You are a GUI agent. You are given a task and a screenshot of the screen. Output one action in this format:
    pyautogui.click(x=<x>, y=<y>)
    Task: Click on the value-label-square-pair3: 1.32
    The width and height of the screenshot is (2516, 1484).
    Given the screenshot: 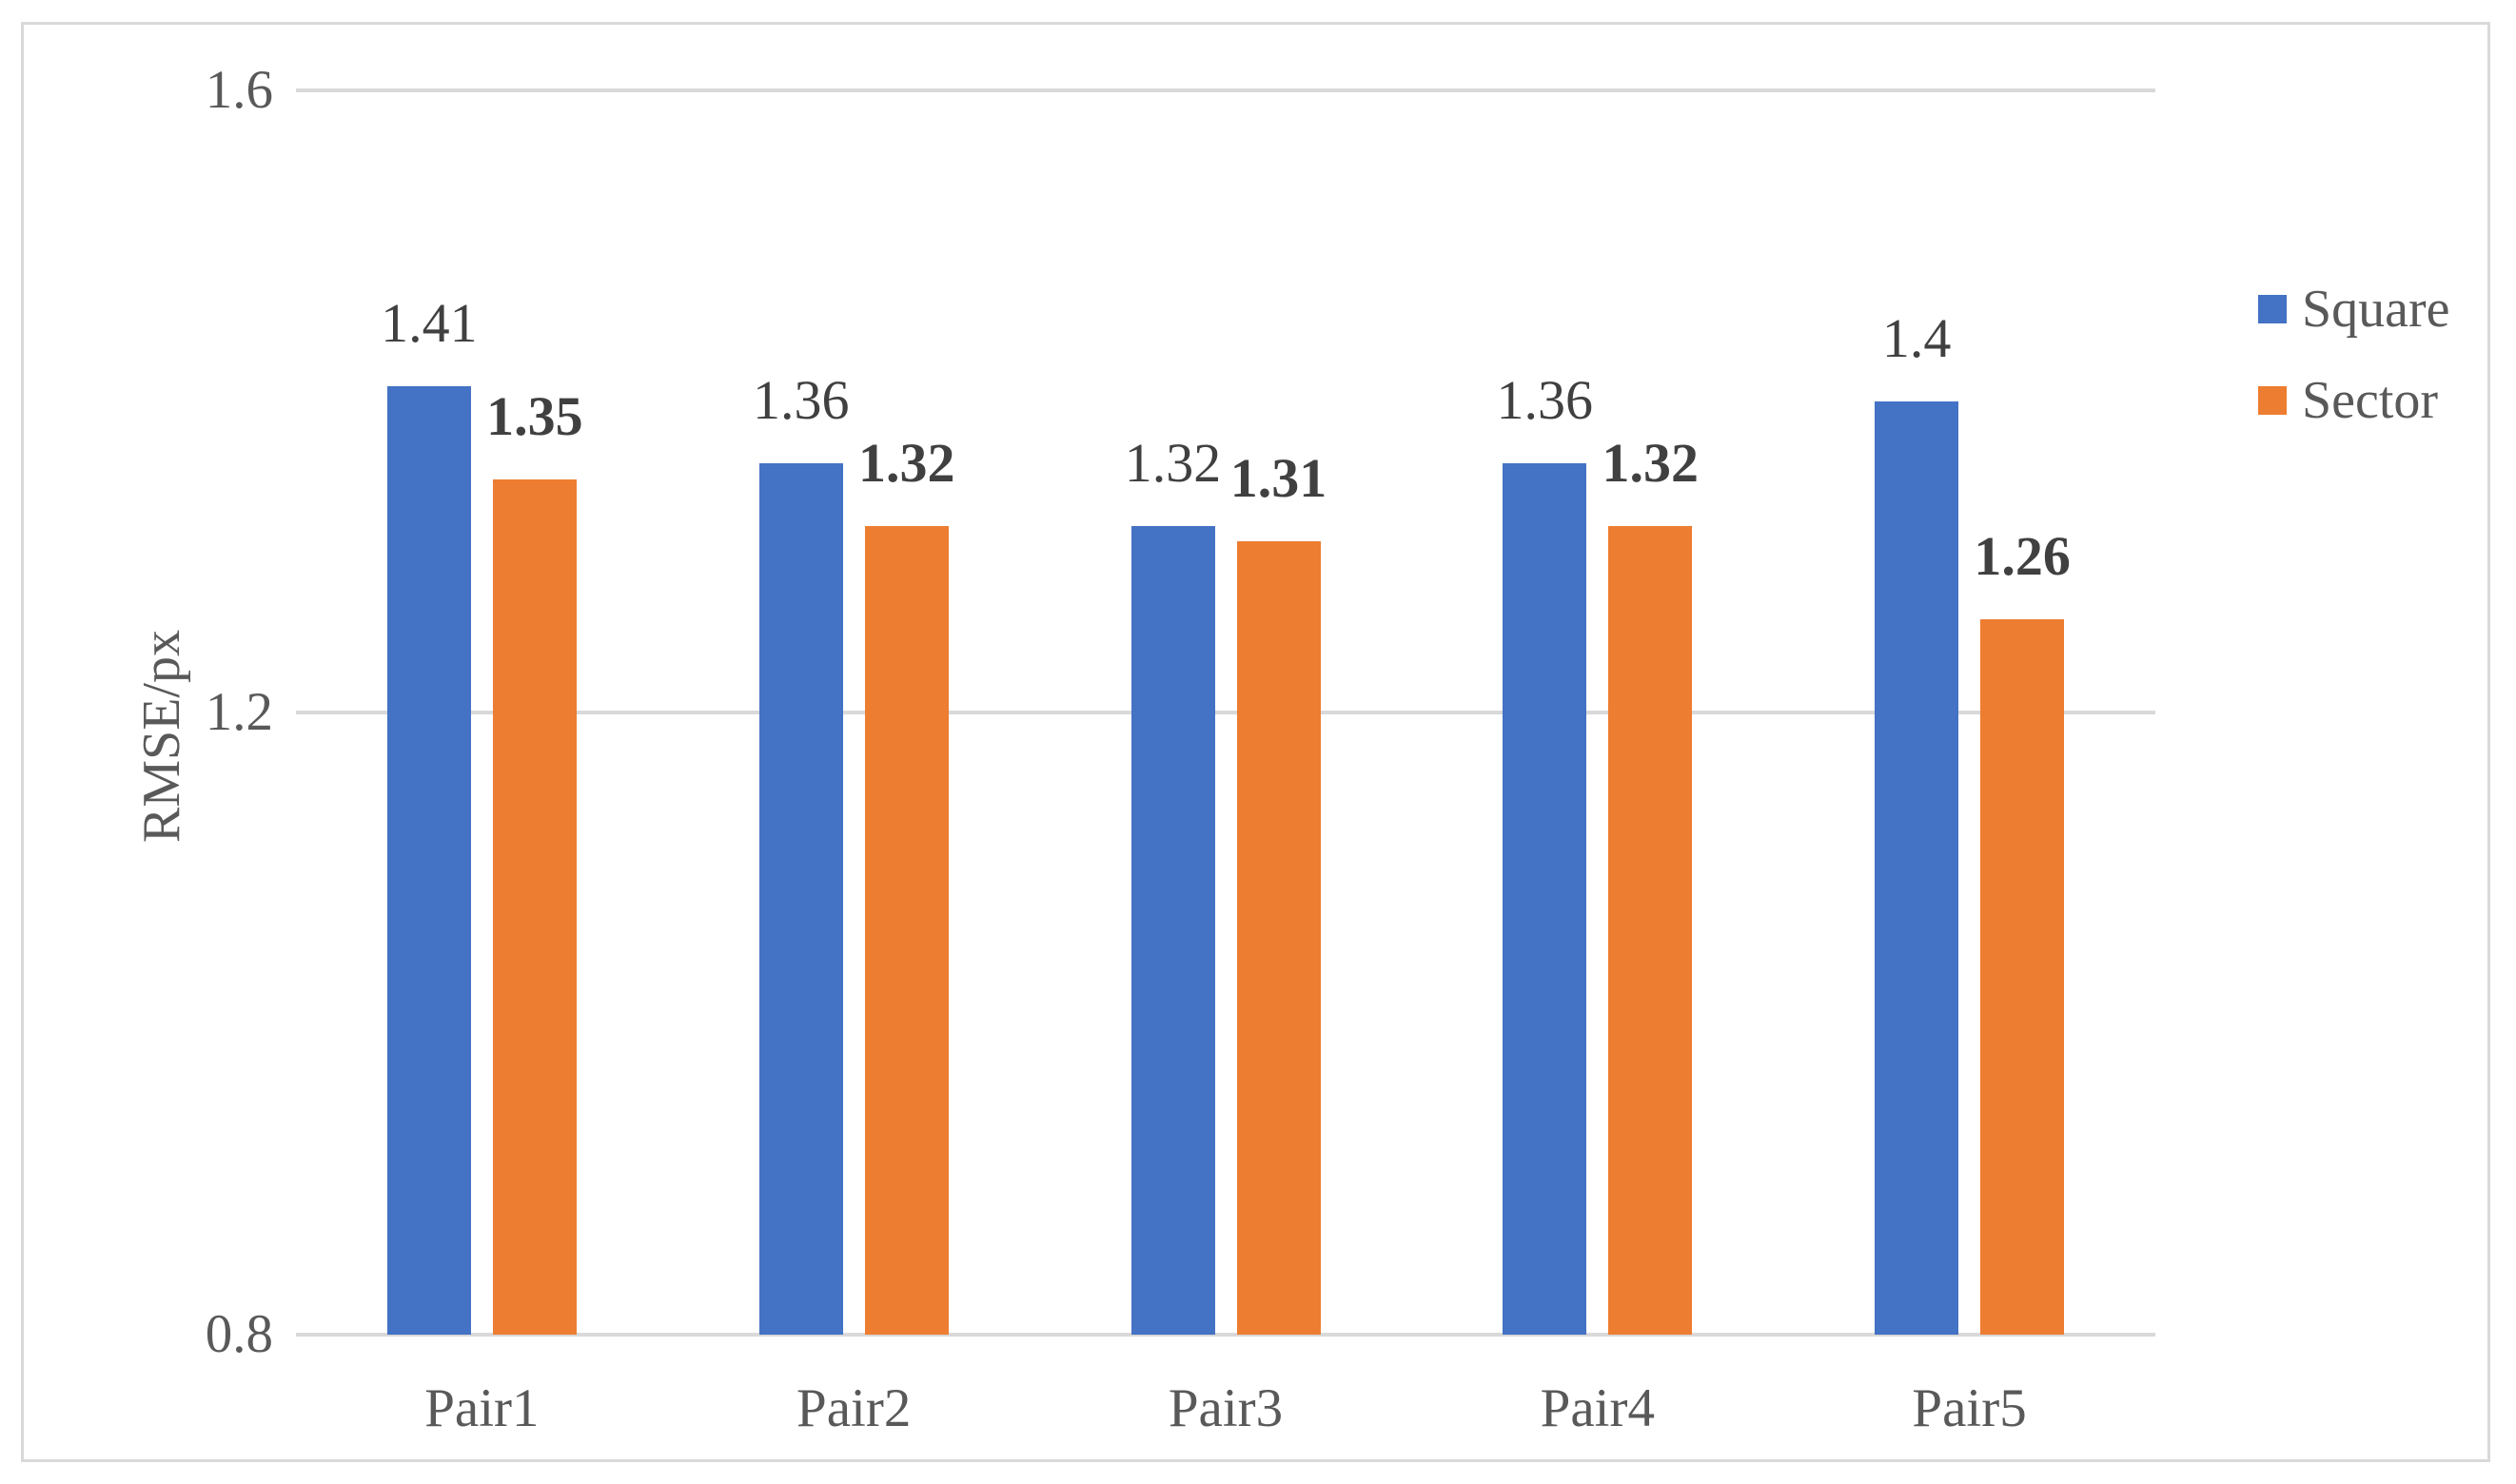 What is the action you would take?
    pyautogui.click(x=1173, y=462)
    